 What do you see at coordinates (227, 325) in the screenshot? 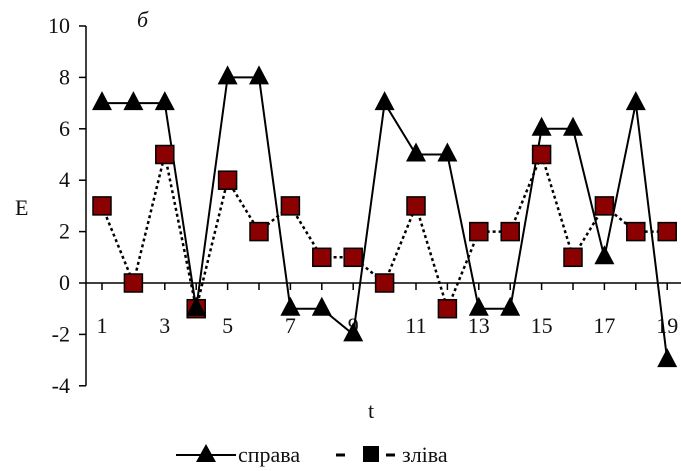
I see `x-tick-label: 5` at bounding box center [227, 325].